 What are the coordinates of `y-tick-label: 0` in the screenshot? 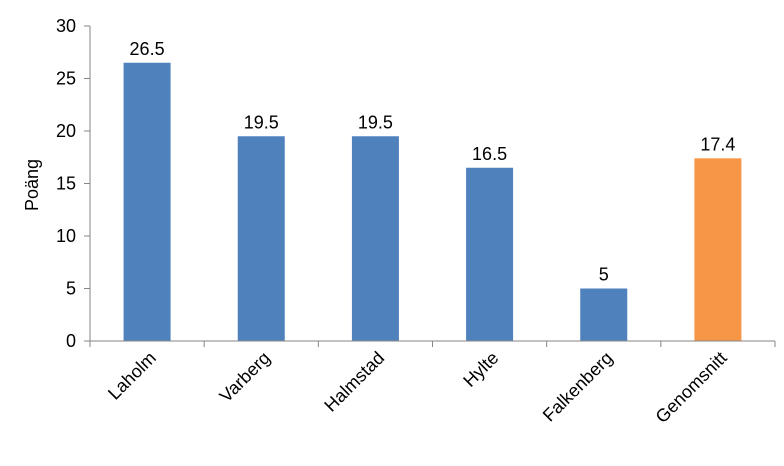 It's located at (71, 341).